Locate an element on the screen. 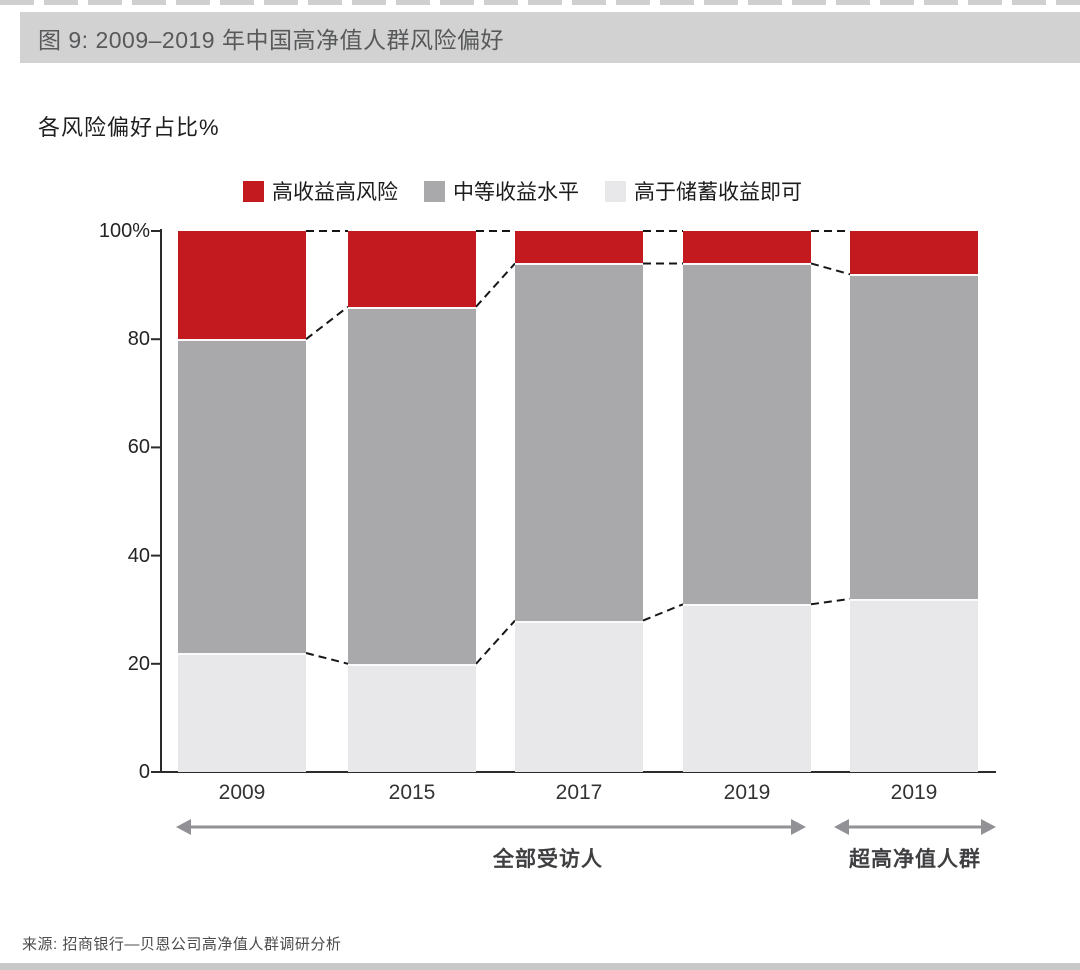 The image size is (1080, 970). figure-title: 图 9: 2009–2019 年中国高净值人群风险偏好 is located at coordinates (271, 39).